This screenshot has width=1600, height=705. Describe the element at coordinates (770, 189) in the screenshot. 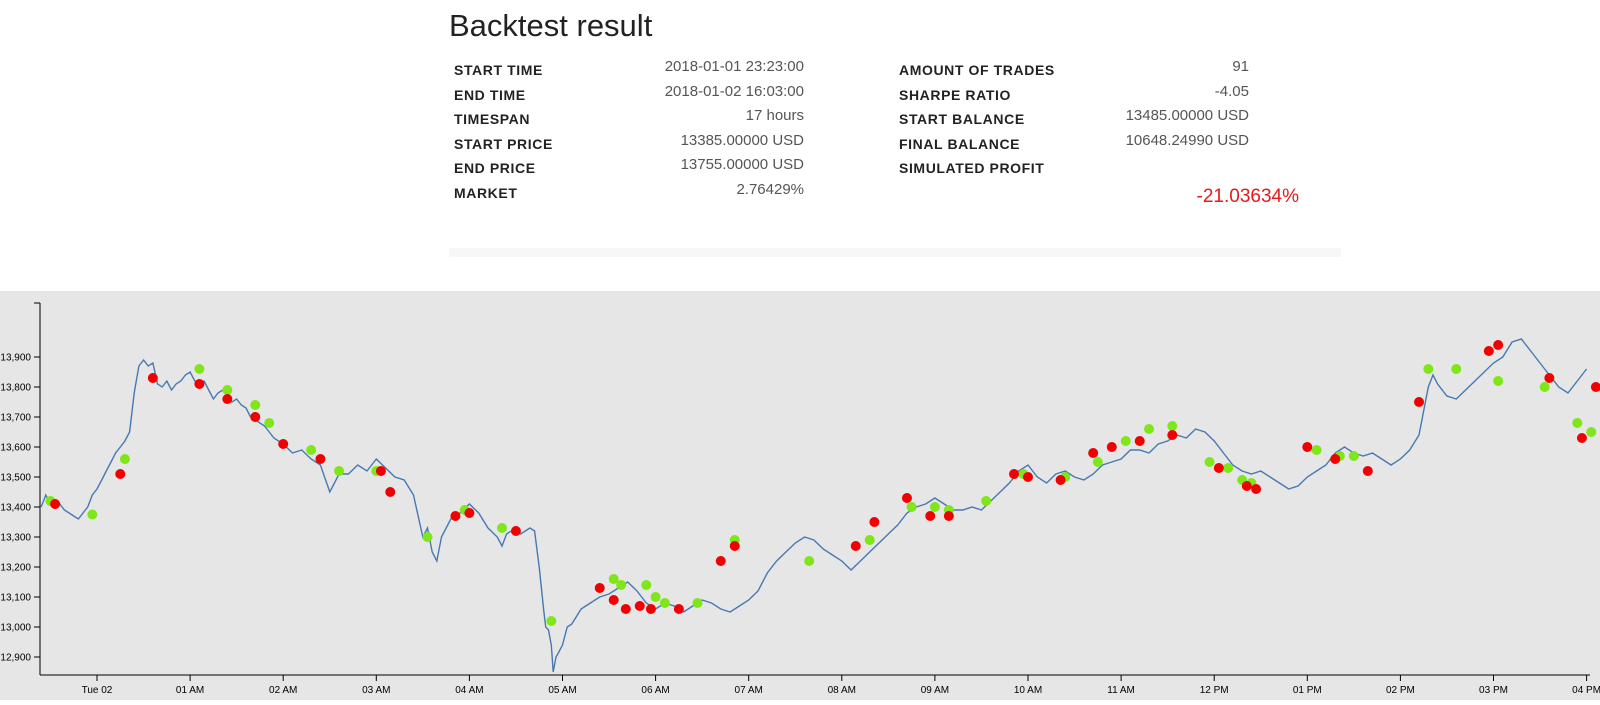

I see `stat-value: 2.76429%` at that location.